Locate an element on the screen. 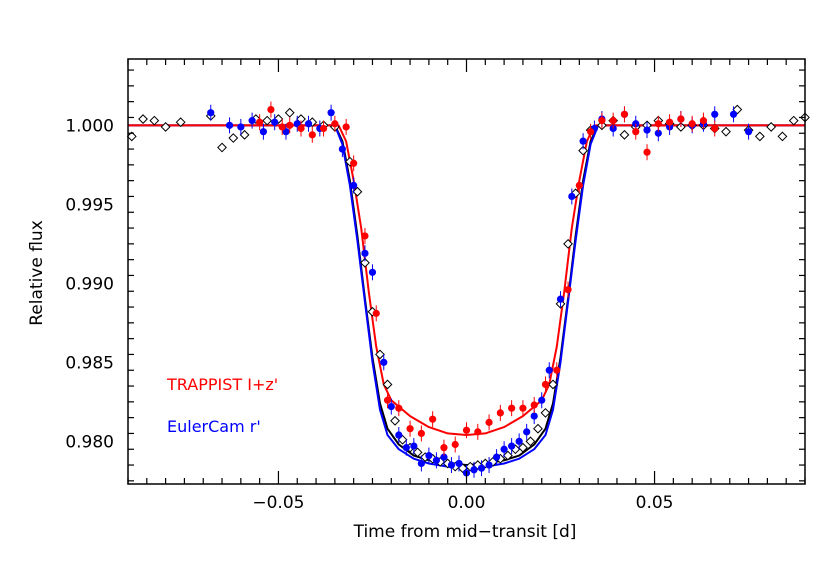 This screenshot has width=830, height=581. legend-entry: EulerCam r' is located at coordinates (214, 426).